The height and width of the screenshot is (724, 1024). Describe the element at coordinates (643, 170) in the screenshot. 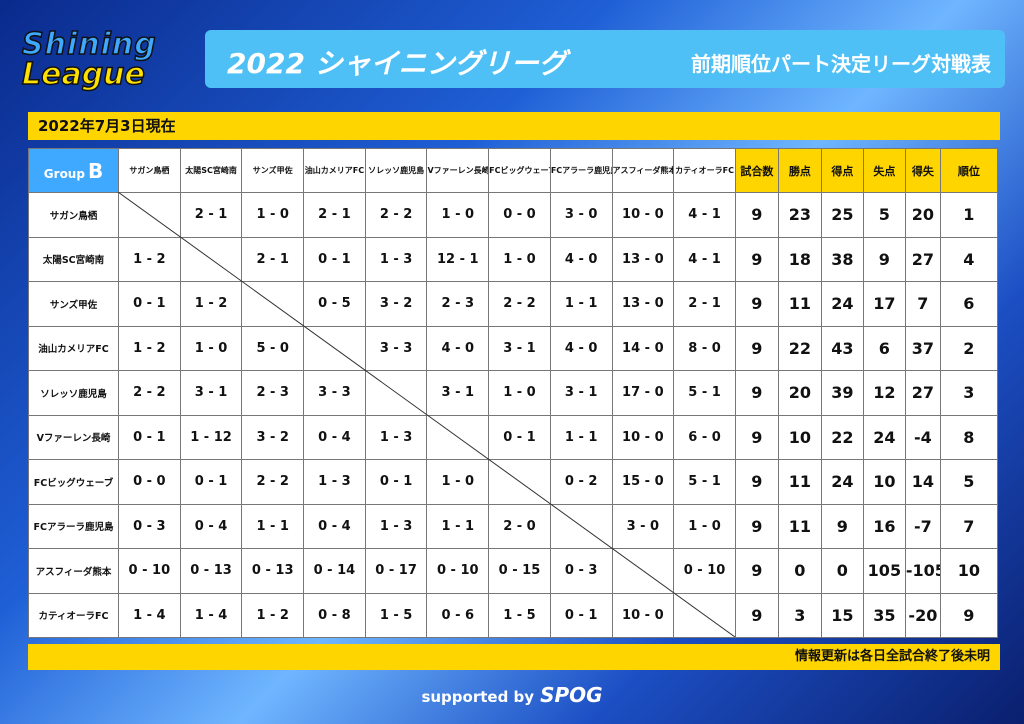

I see `team-header: アスフィーダ熊本` at that location.